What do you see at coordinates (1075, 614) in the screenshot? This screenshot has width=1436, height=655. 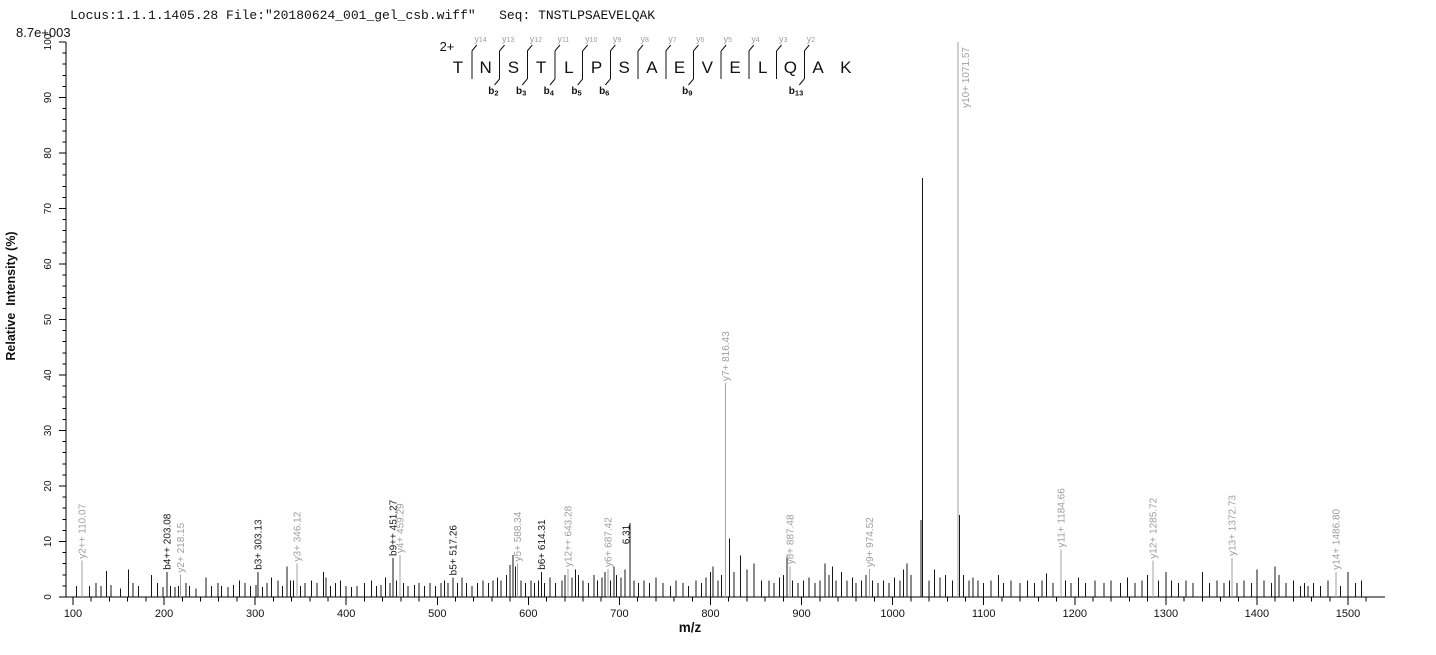 I see `x-tick-label: 1200` at bounding box center [1075, 614].